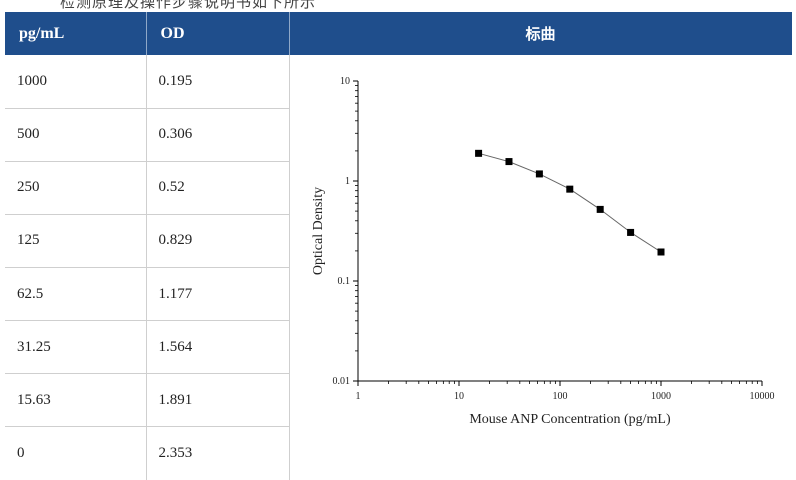  Describe the element at coordinates (76, 82) in the screenshot. I see `cell-concentration: 1000` at that location.